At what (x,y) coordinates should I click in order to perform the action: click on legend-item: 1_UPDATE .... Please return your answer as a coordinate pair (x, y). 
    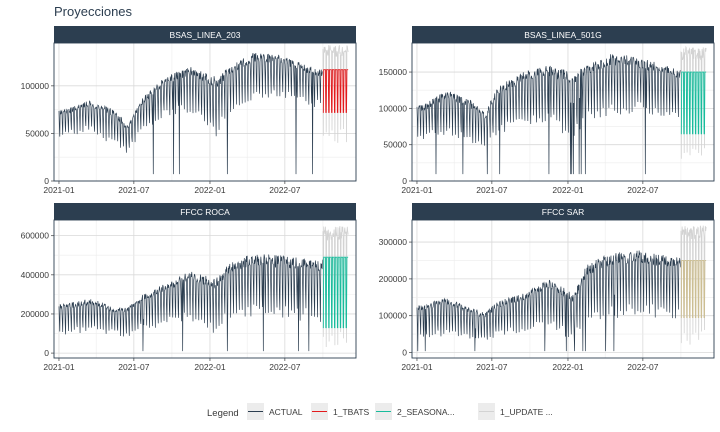
    Looking at the image, I should click on (515, 411).